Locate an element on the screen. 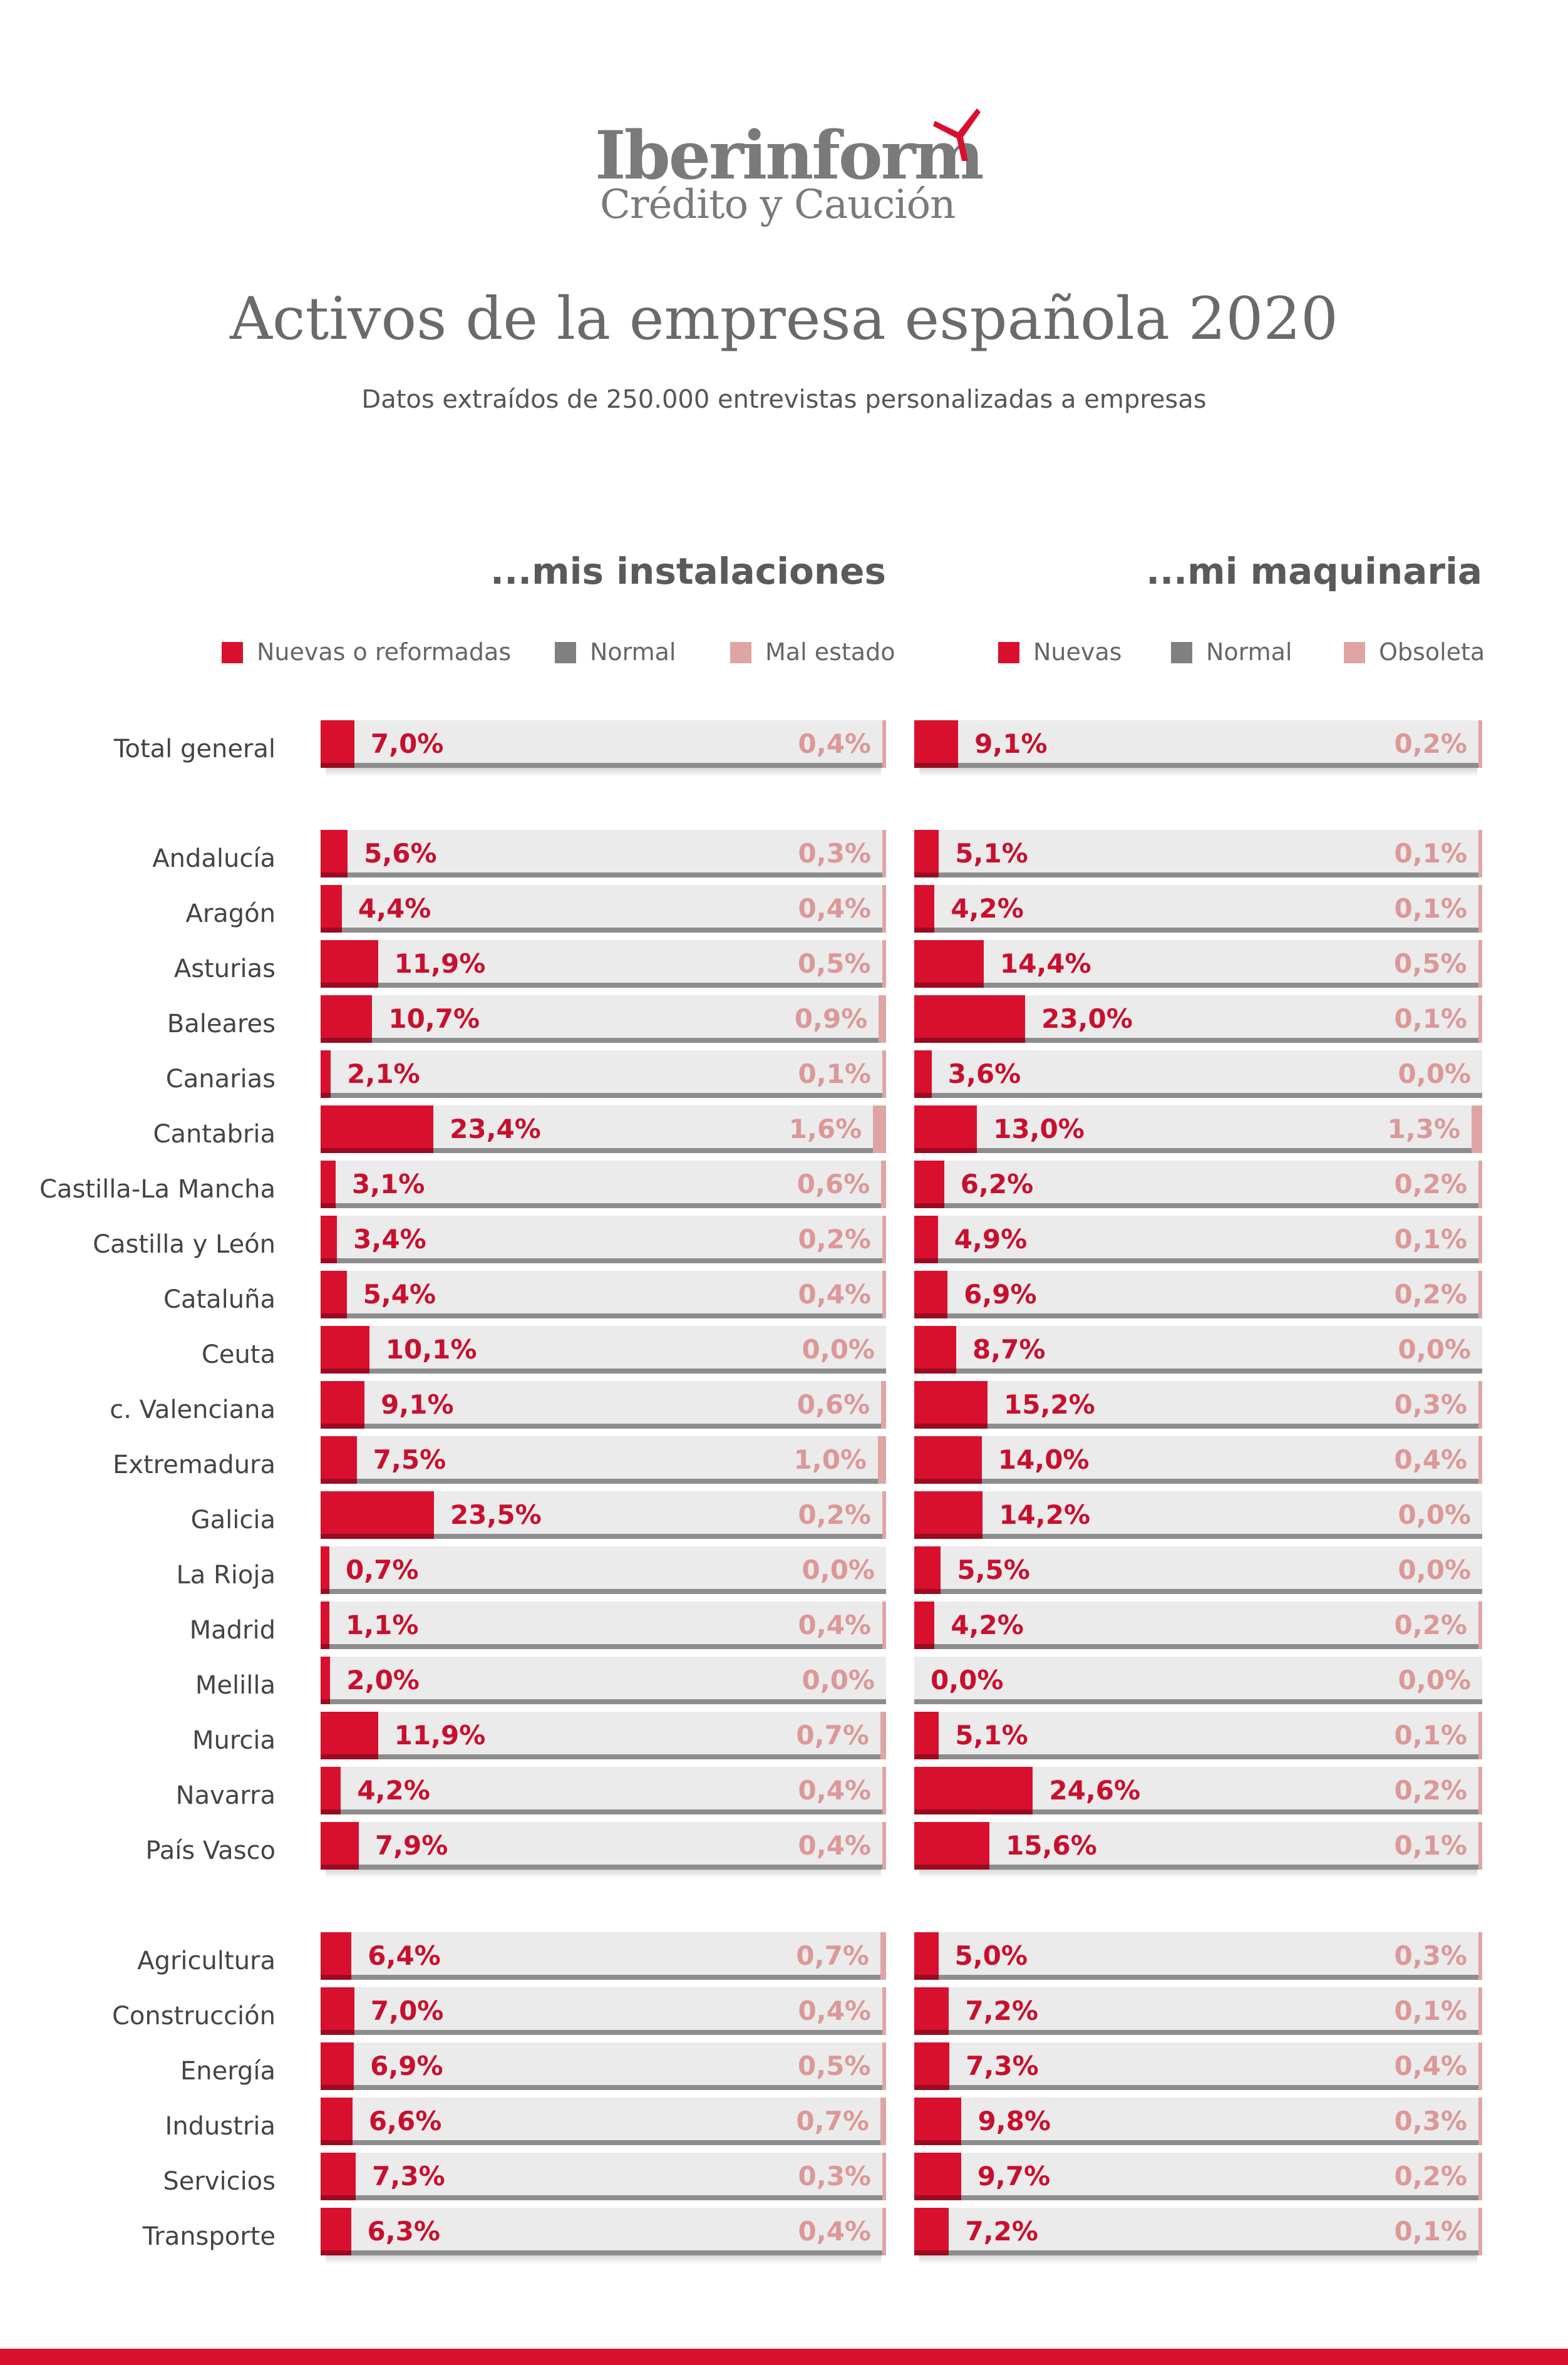 Image resolution: width=1568 pixels, height=2365 pixels. data-label-new: 5,6% is located at coordinates (400, 853).